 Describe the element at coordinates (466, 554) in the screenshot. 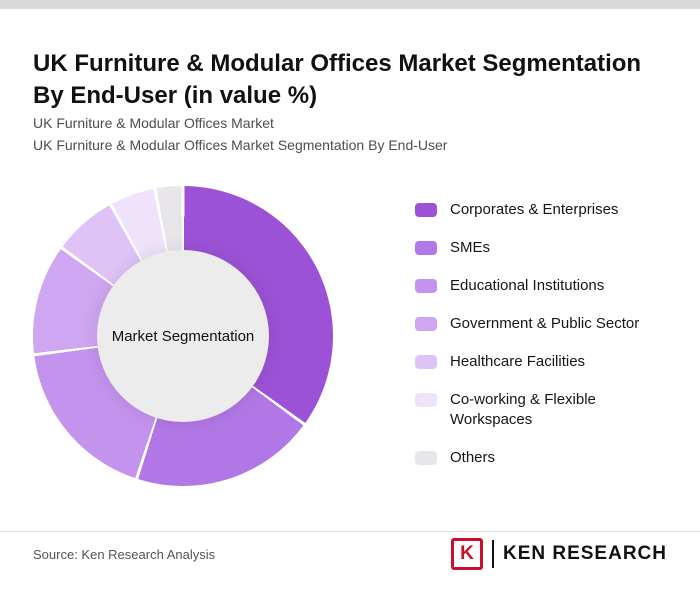

I see `ken-research-logo-icon: K` at that location.